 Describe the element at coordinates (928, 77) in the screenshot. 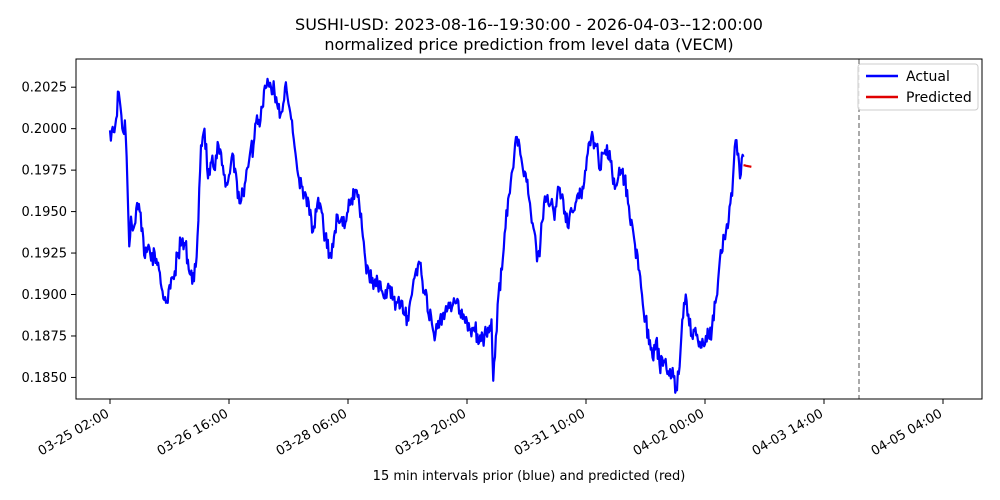

I see `legend-label-actual: Actual` at that location.